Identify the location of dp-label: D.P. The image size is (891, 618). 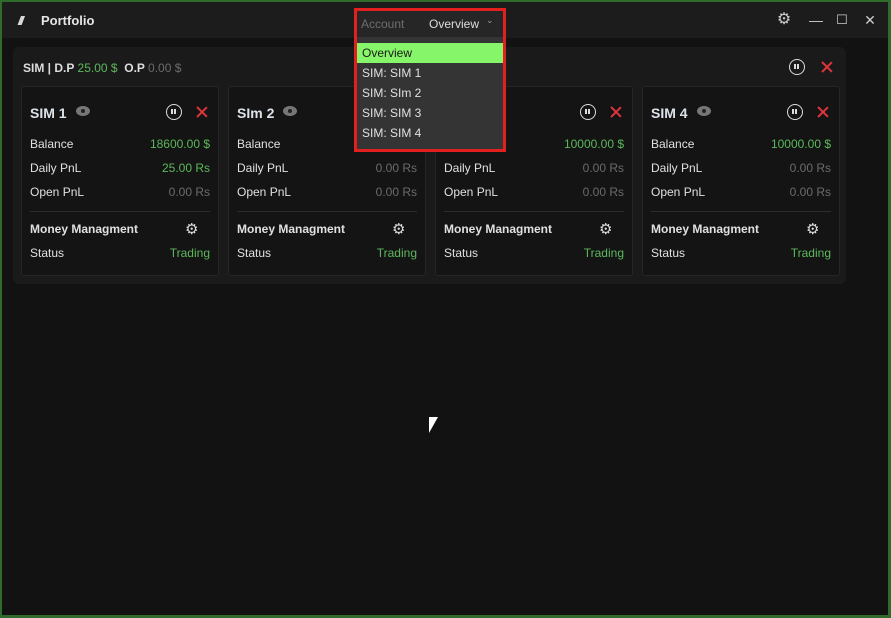
(64, 68).